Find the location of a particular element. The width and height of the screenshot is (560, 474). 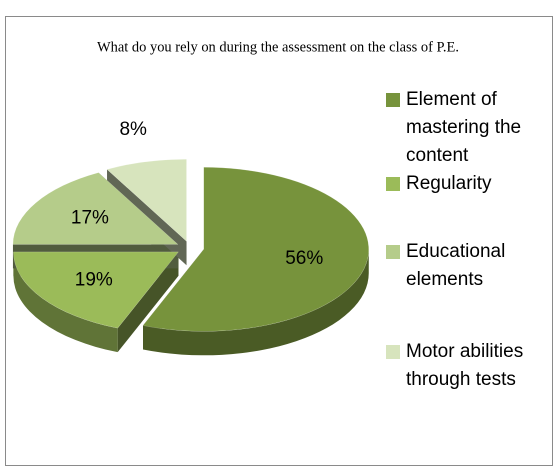

legend-item: Motor abilities through tests is located at coordinates (467, 366).